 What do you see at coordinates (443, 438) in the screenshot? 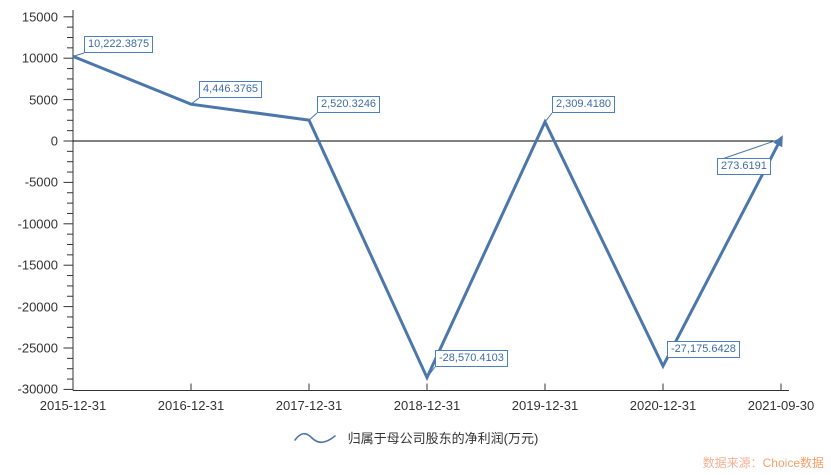
I see `legend-label: 归属于母公司股东的净利润(万元)` at bounding box center [443, 438].